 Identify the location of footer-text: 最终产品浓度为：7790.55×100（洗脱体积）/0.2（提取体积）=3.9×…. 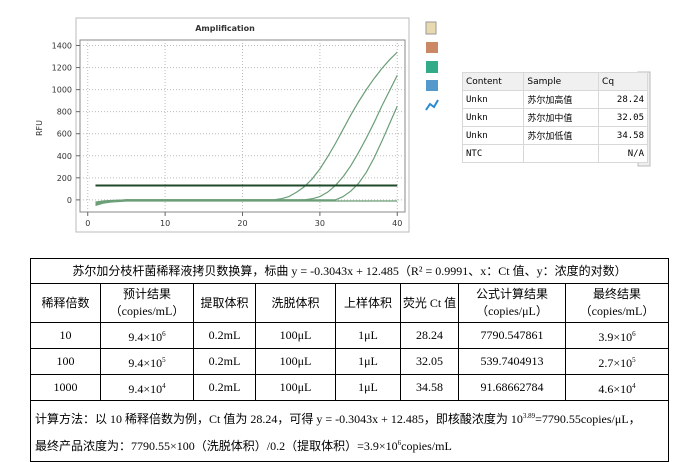
(216, 446).